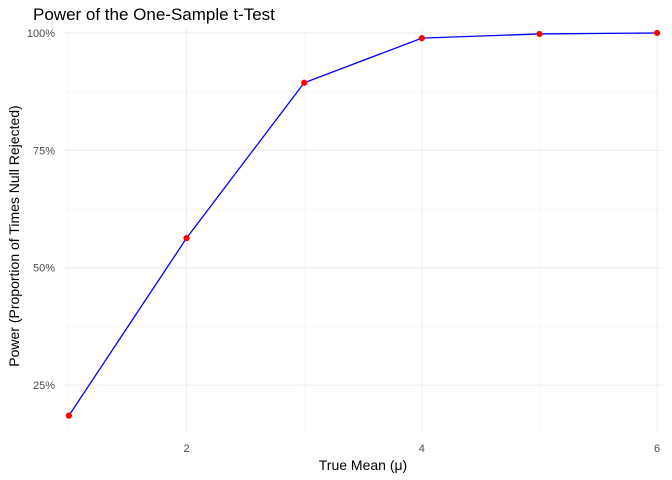  What do you see at coordinates (44, 386) in the screenshot?
I see `y-tick-label: 25%` at bounding box center [44, 386].